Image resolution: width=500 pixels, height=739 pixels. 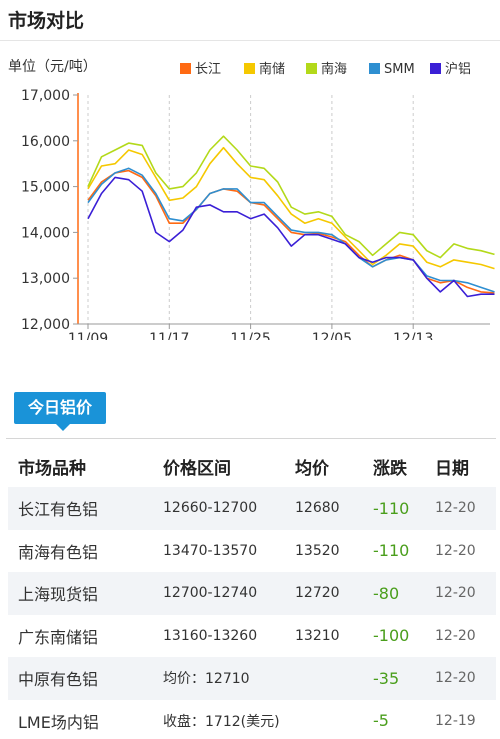 I want to click on cell-range: 收盘：1712(美元), so click(x=222, y=719).